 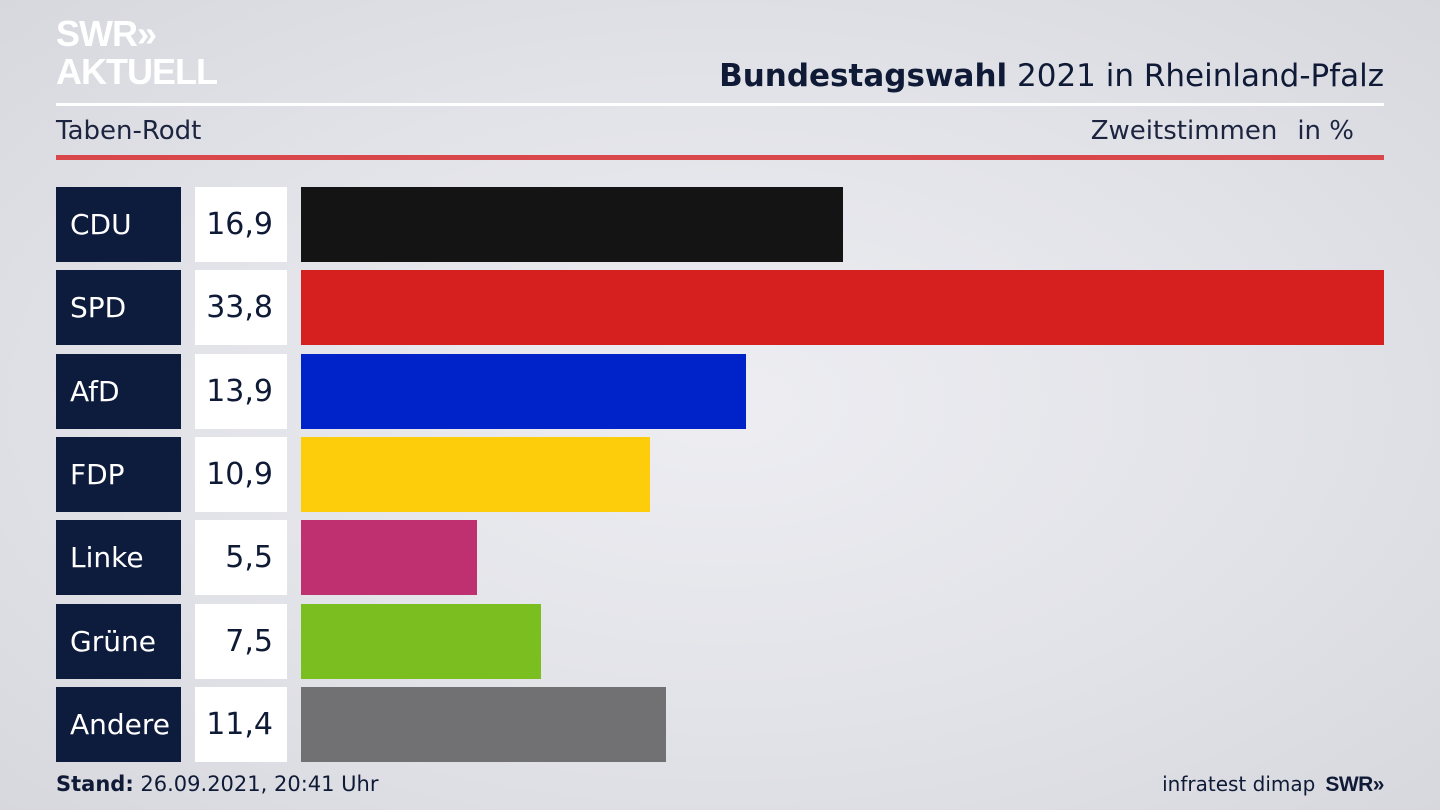 What do you see at coordinates (241, 641) in the screenshot?
I see `value-label: 7,5` at bounding box center [241, 641].